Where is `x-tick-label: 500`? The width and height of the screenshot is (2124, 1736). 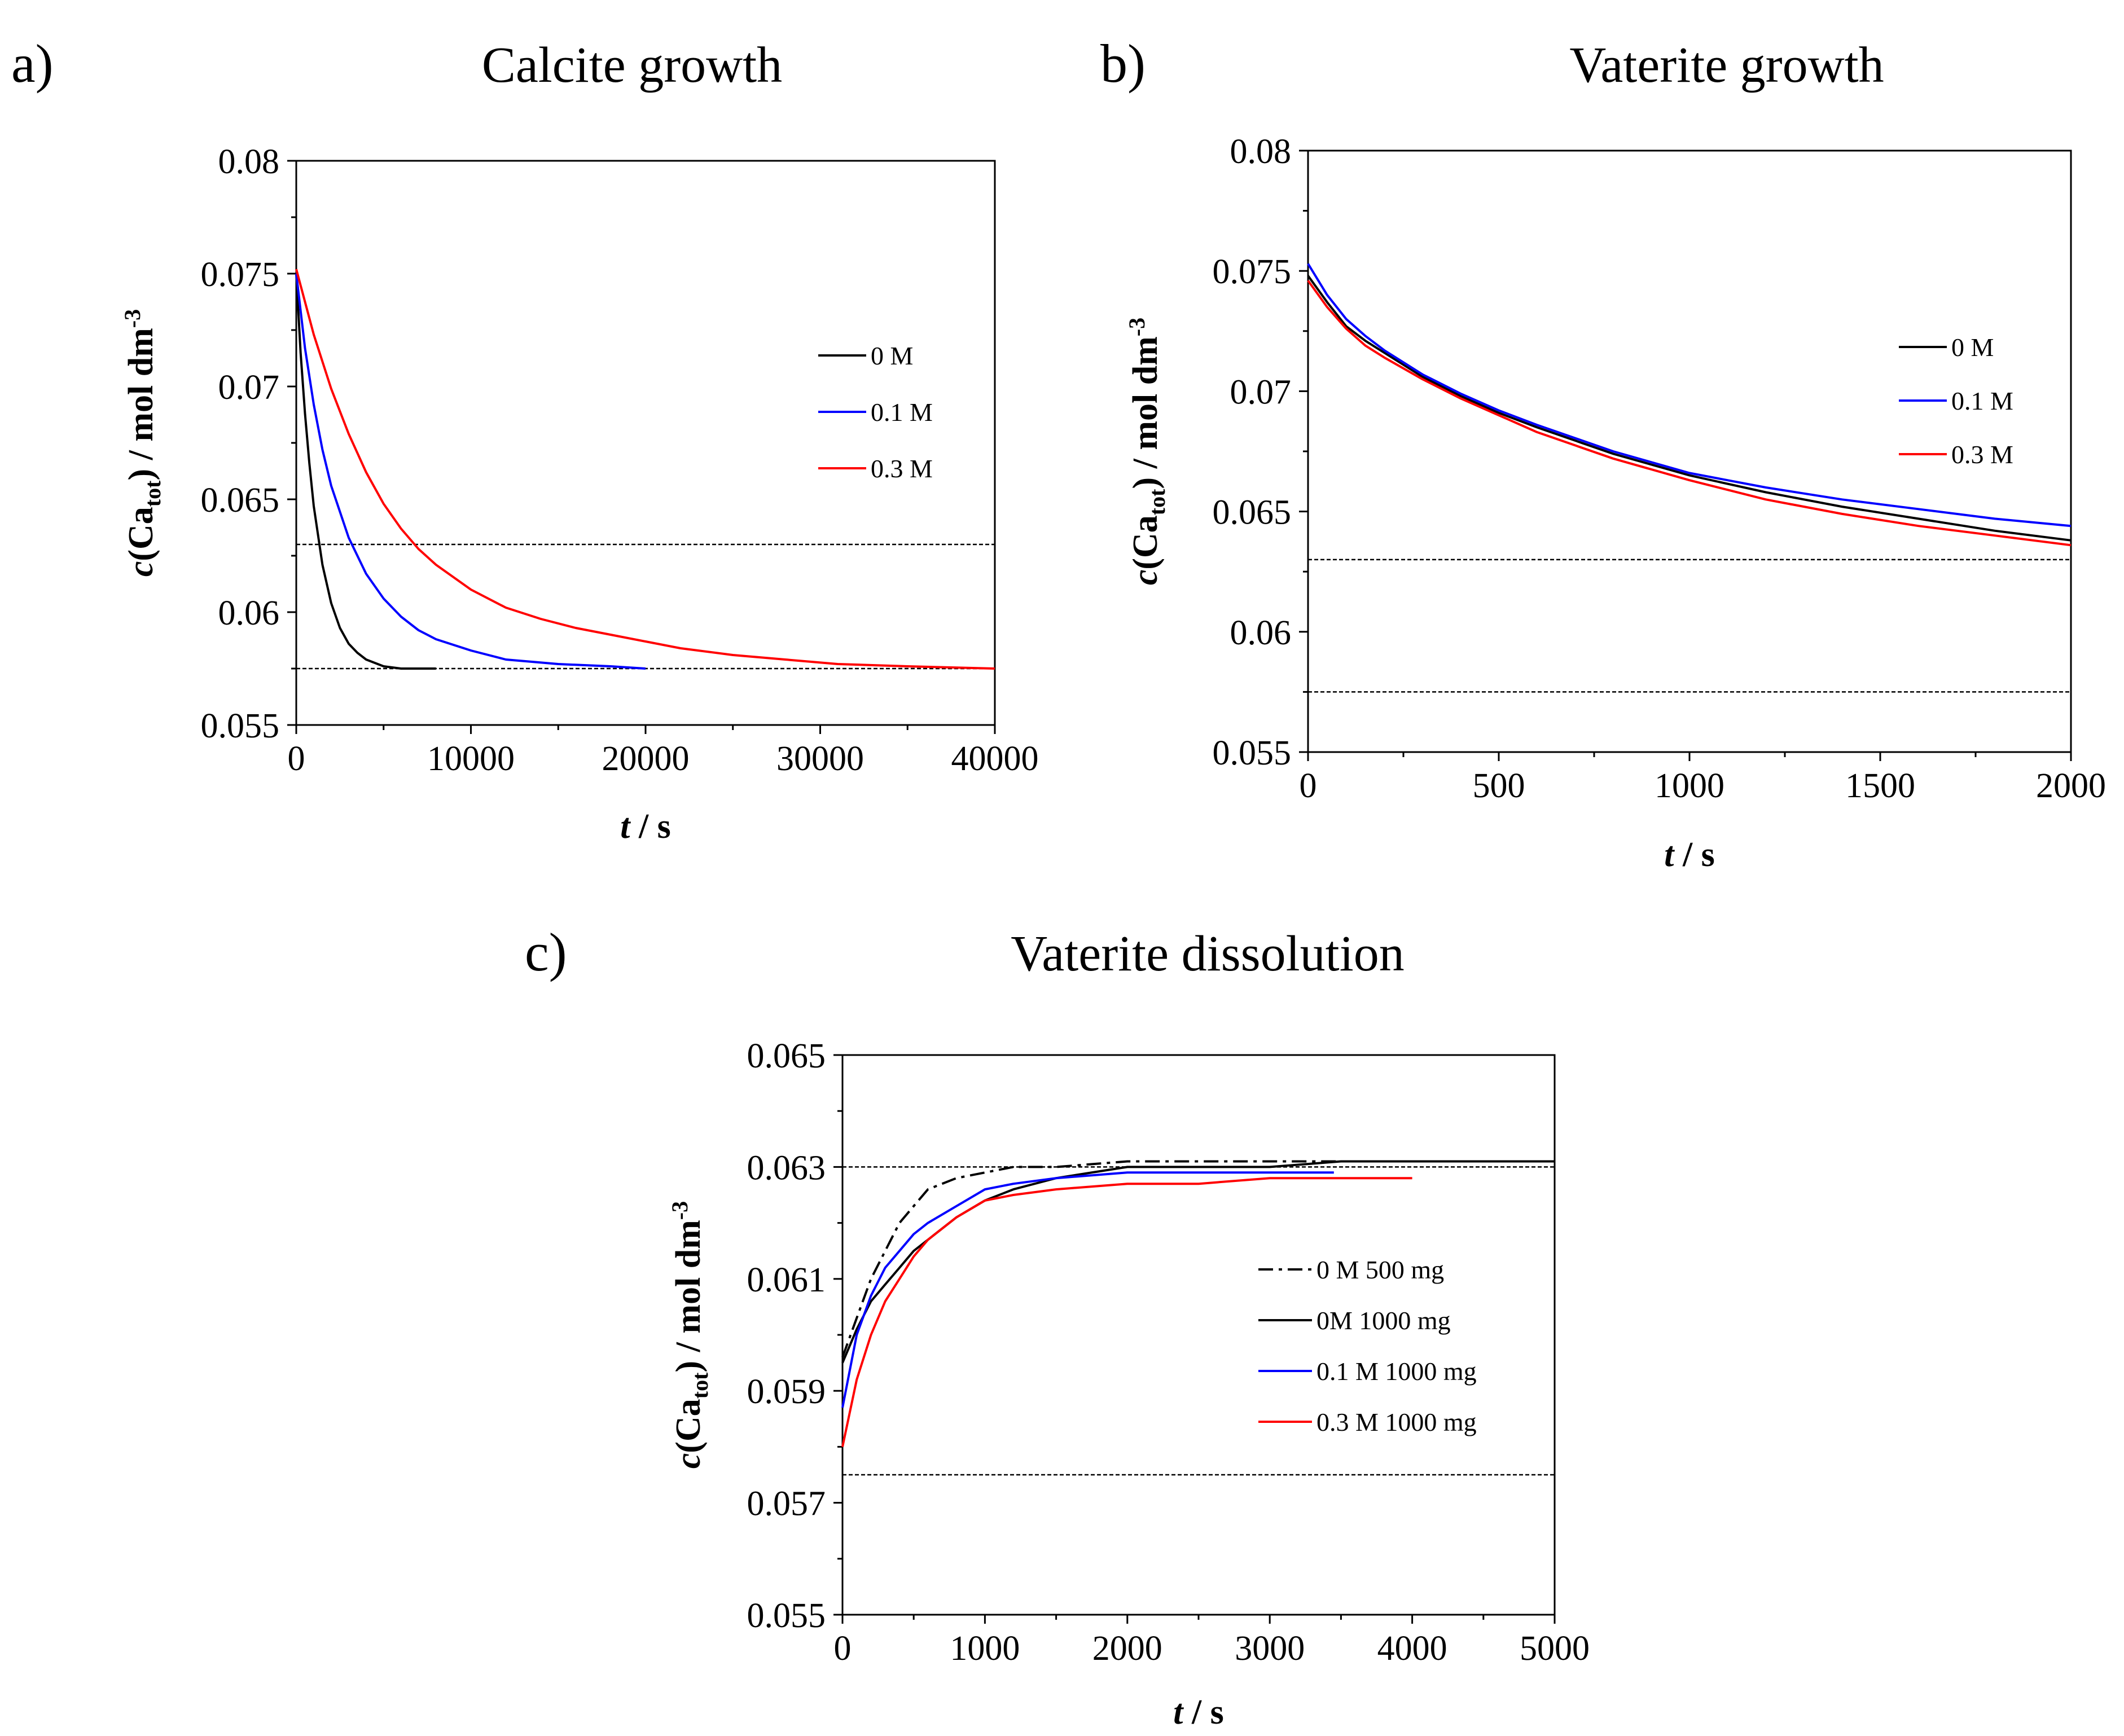 x-tick-label: 500 is located at coordinates (1499, 786).